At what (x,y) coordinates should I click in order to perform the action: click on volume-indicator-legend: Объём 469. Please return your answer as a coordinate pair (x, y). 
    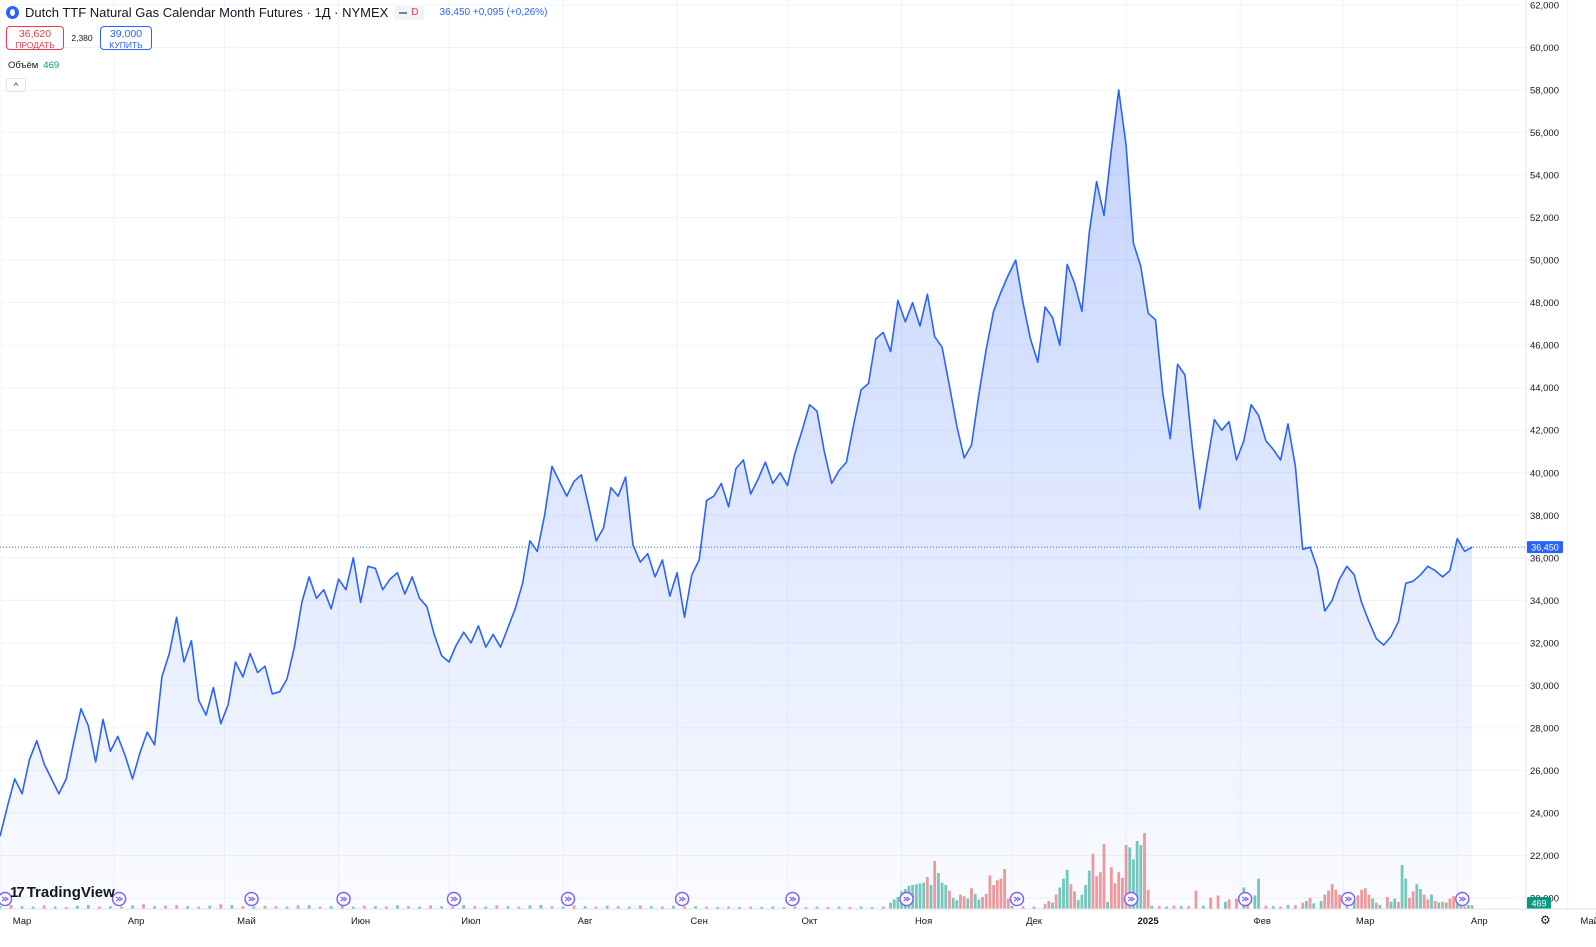
    Looking at the image, I should click on (33, 65).